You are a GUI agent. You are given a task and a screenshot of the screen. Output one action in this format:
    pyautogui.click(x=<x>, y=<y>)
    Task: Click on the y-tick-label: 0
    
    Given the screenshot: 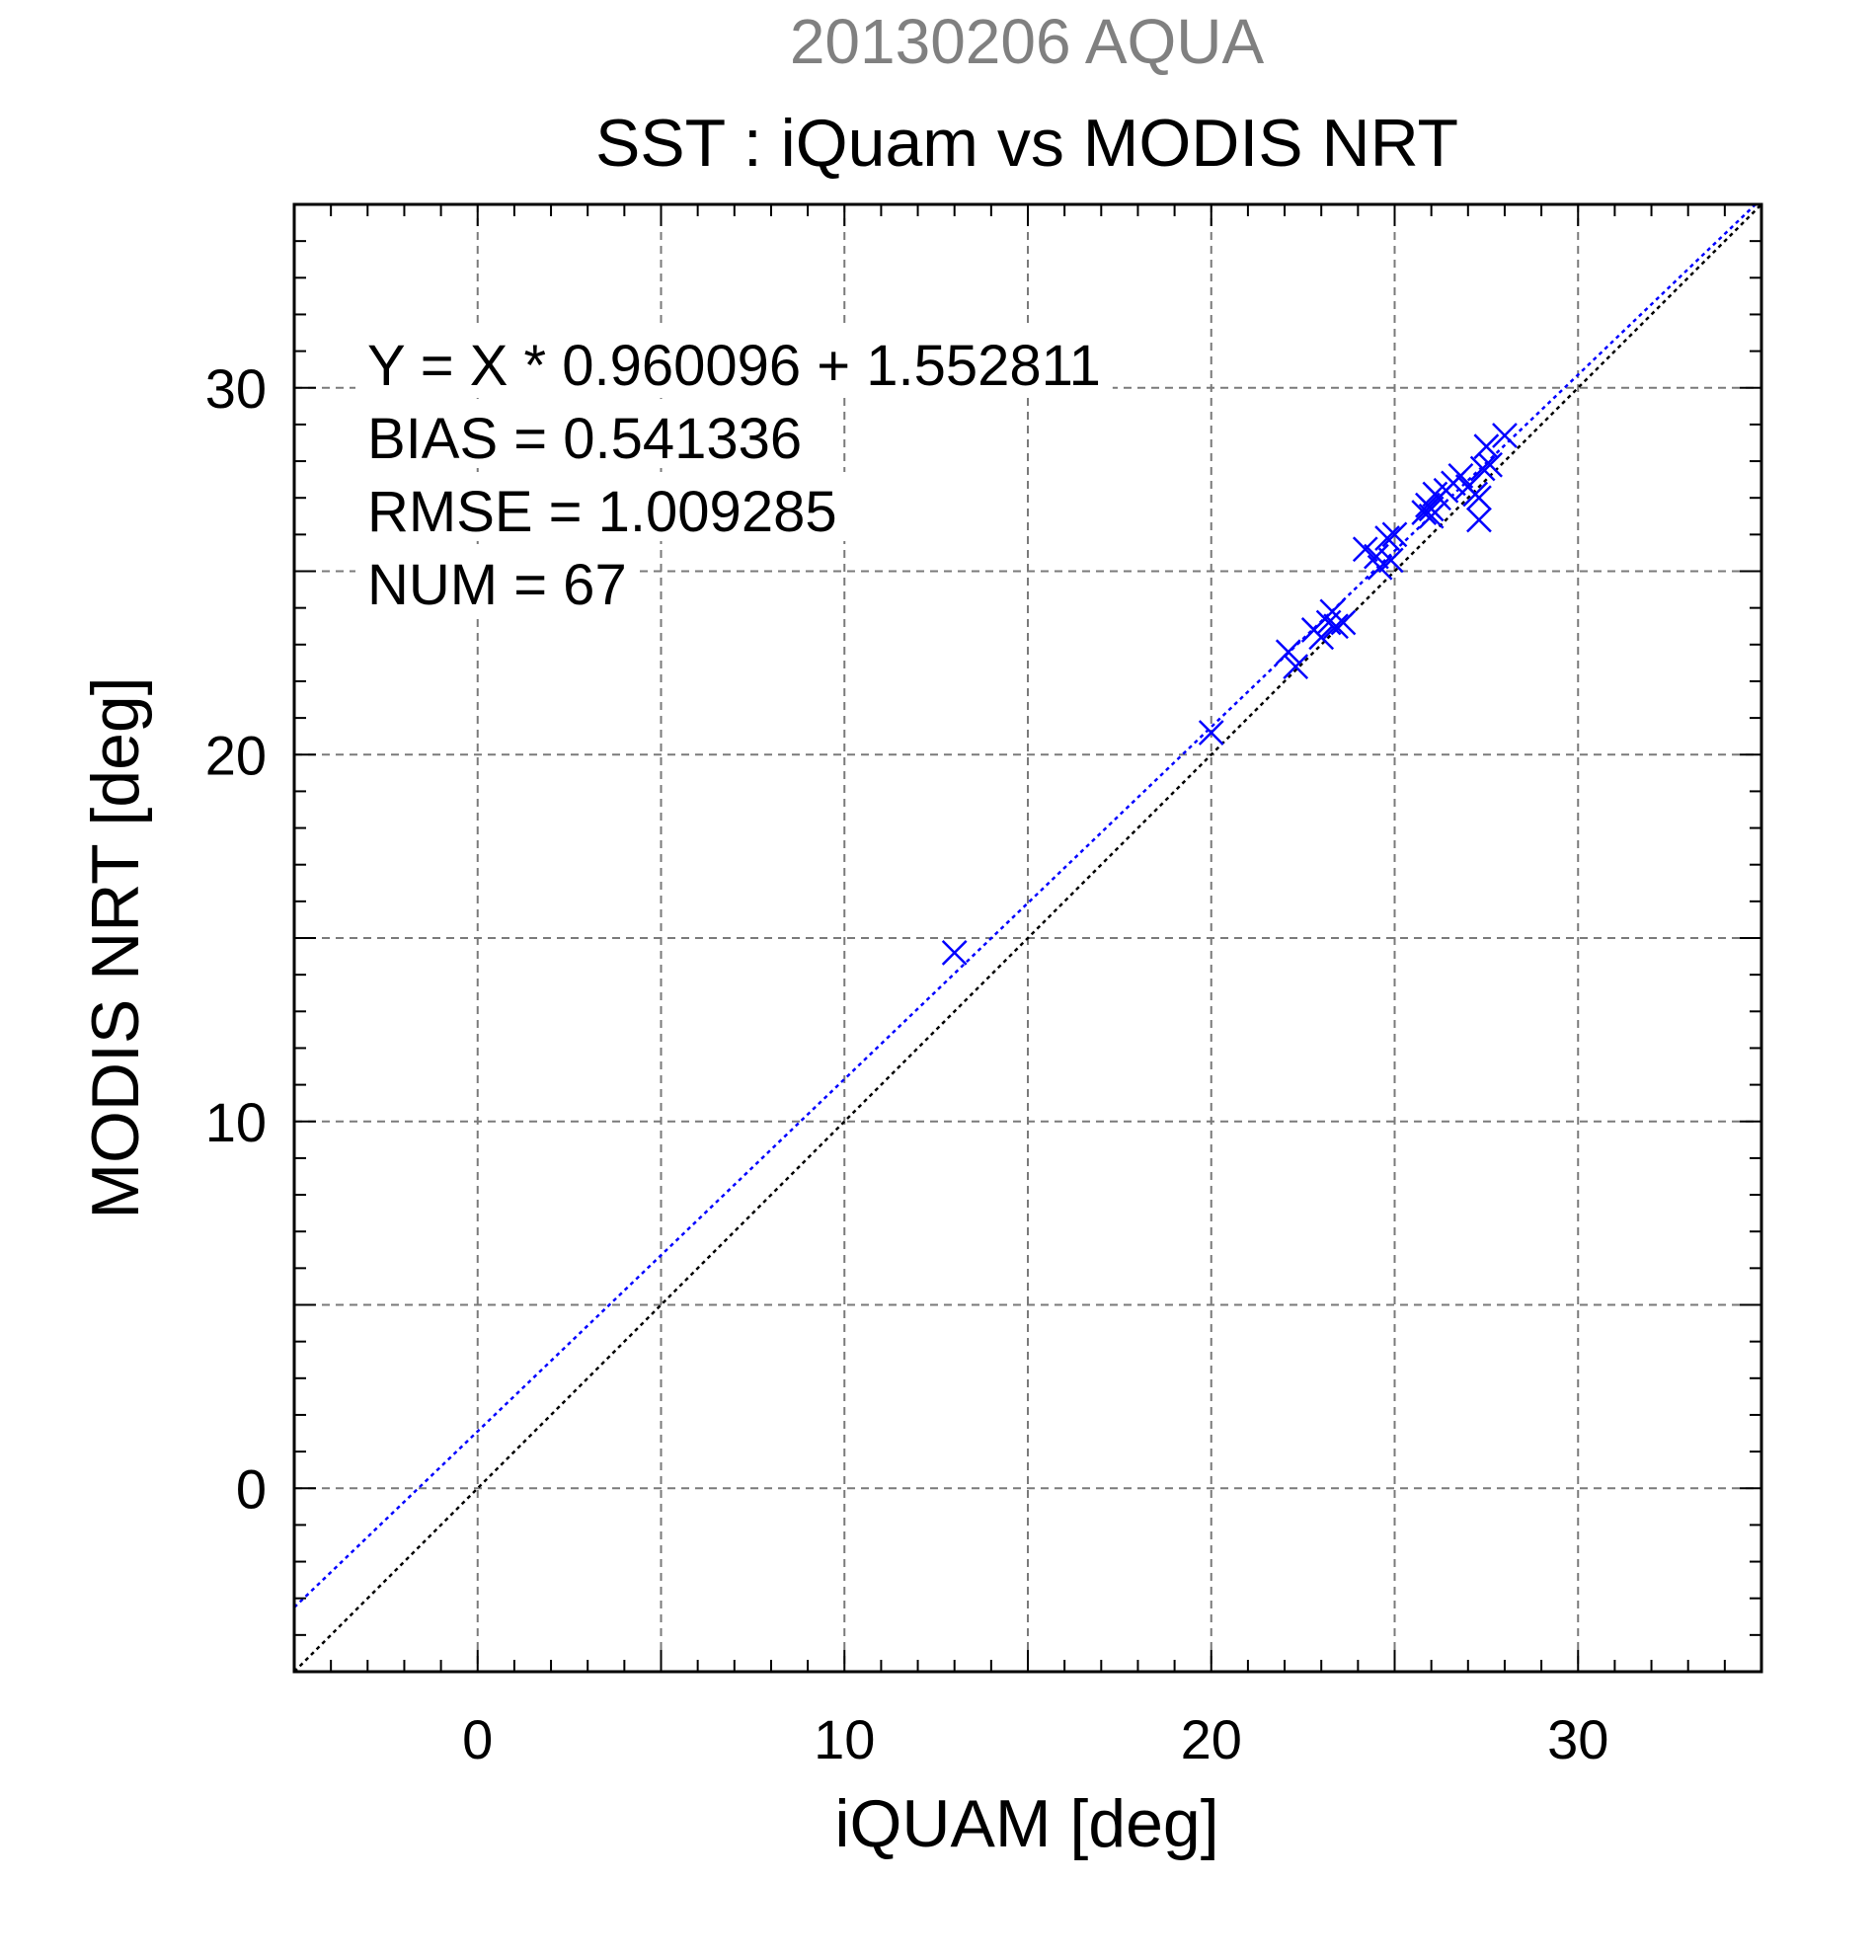 What is the action you would take?
    pyautogui.click(x=251, y=1489)
    